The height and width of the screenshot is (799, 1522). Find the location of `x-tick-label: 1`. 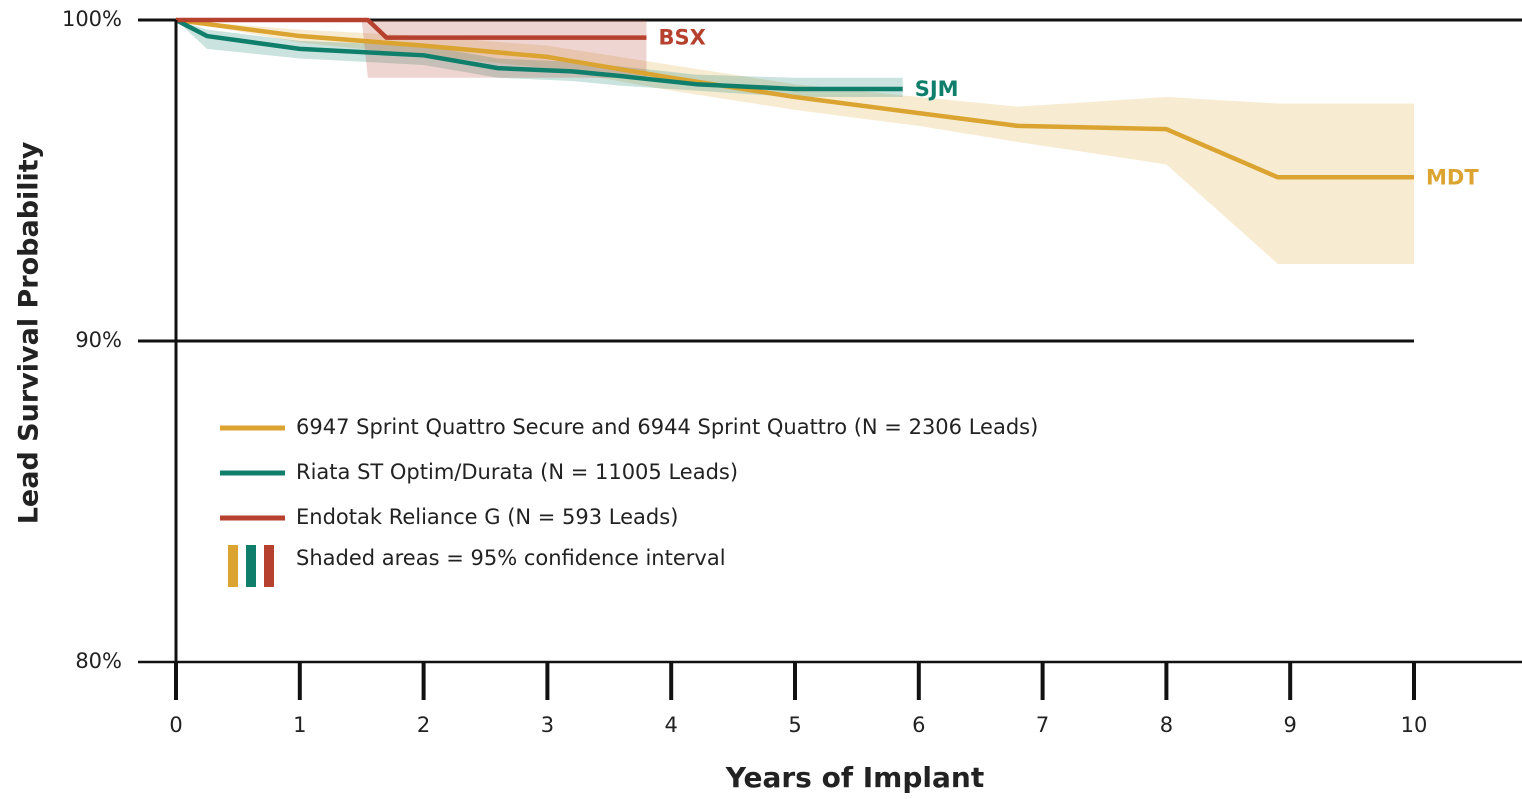

x-tick-label: 1 is located at coordinates (299, 725).